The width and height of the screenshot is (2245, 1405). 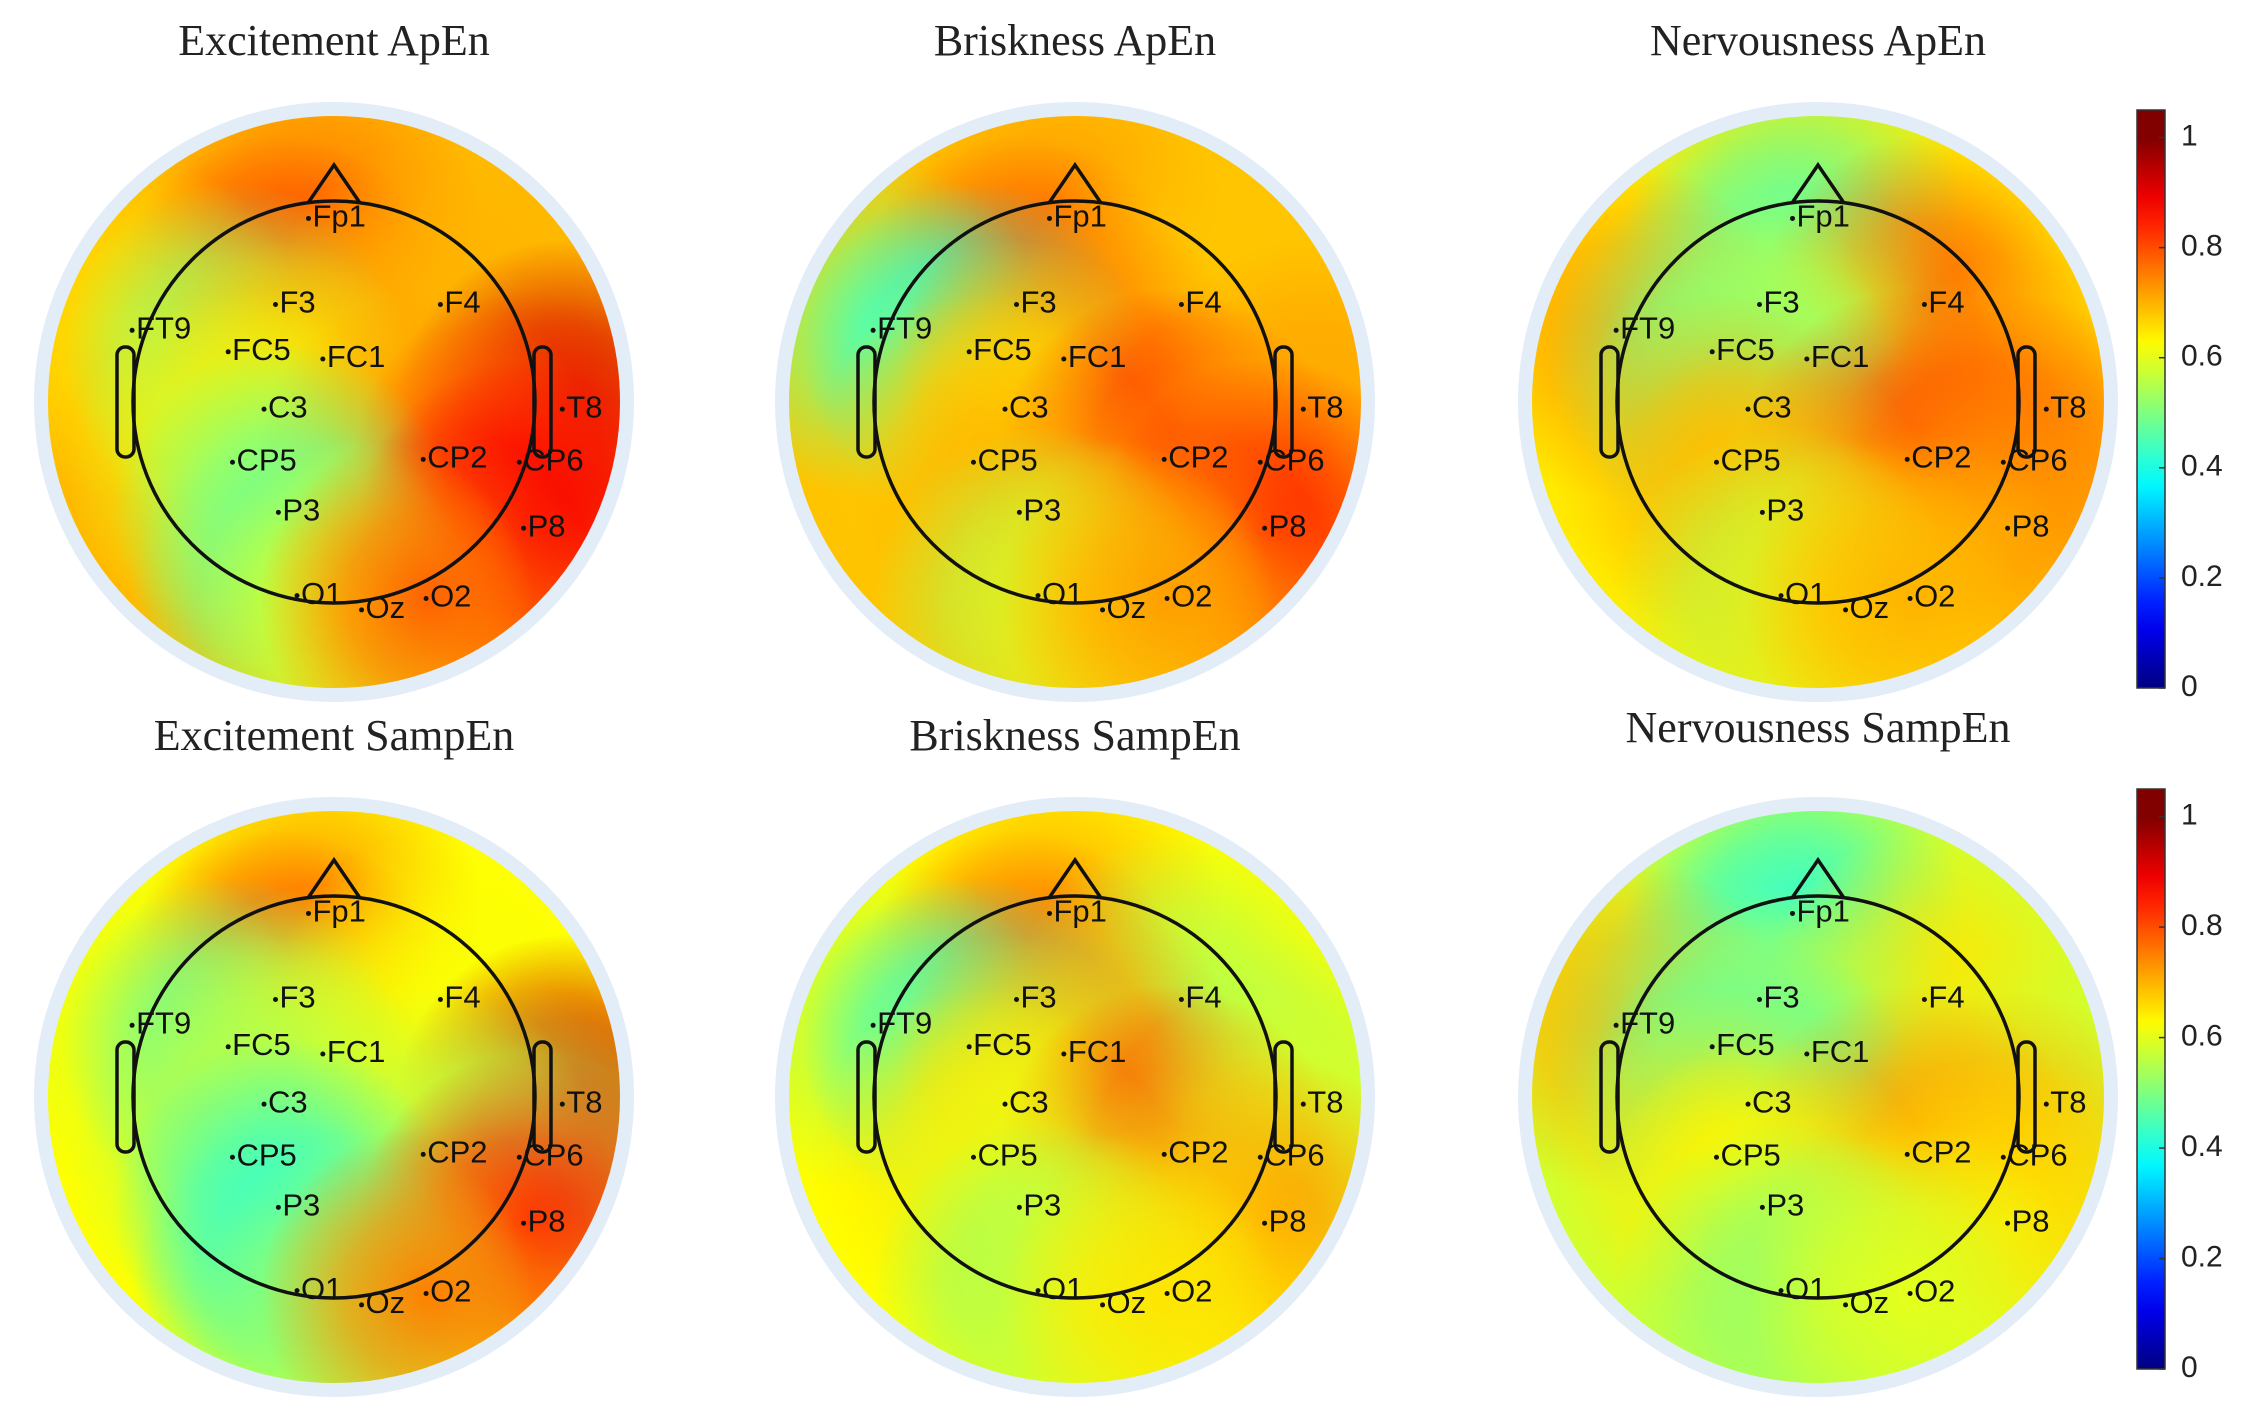 I want to click on blobs, so click(x=1818, y=1097).